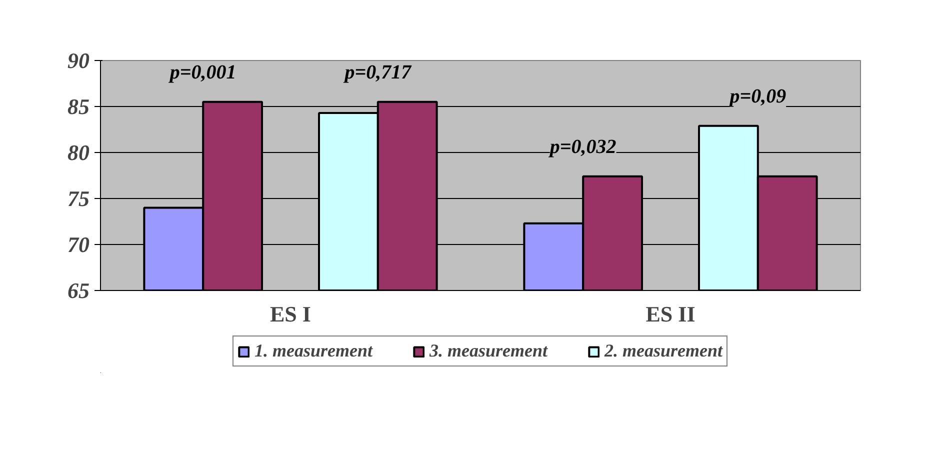  Describe the element at coordinates (202, 73) in the screenshot. I see `annotation: p=0,001` at that location.